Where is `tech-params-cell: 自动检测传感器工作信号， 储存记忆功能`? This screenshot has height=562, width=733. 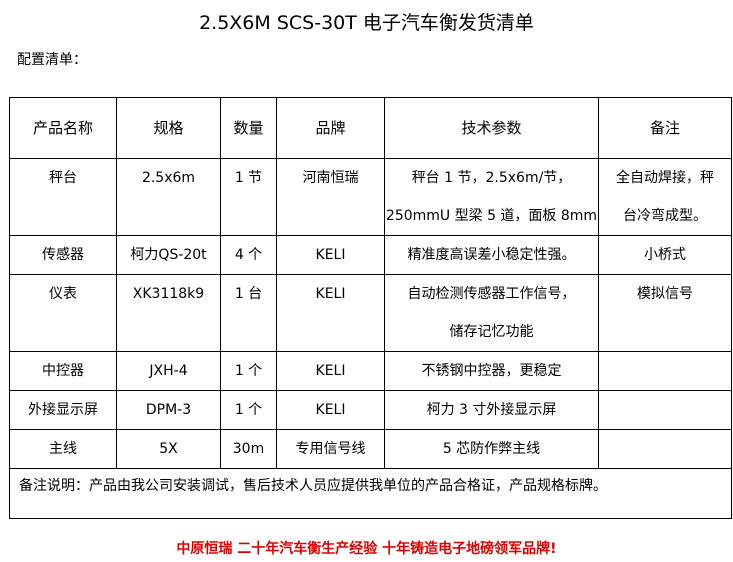
tech-params-cell: 自动检测传感器工作信号， 储存记忆功能 is located at coordinates (491, 313).